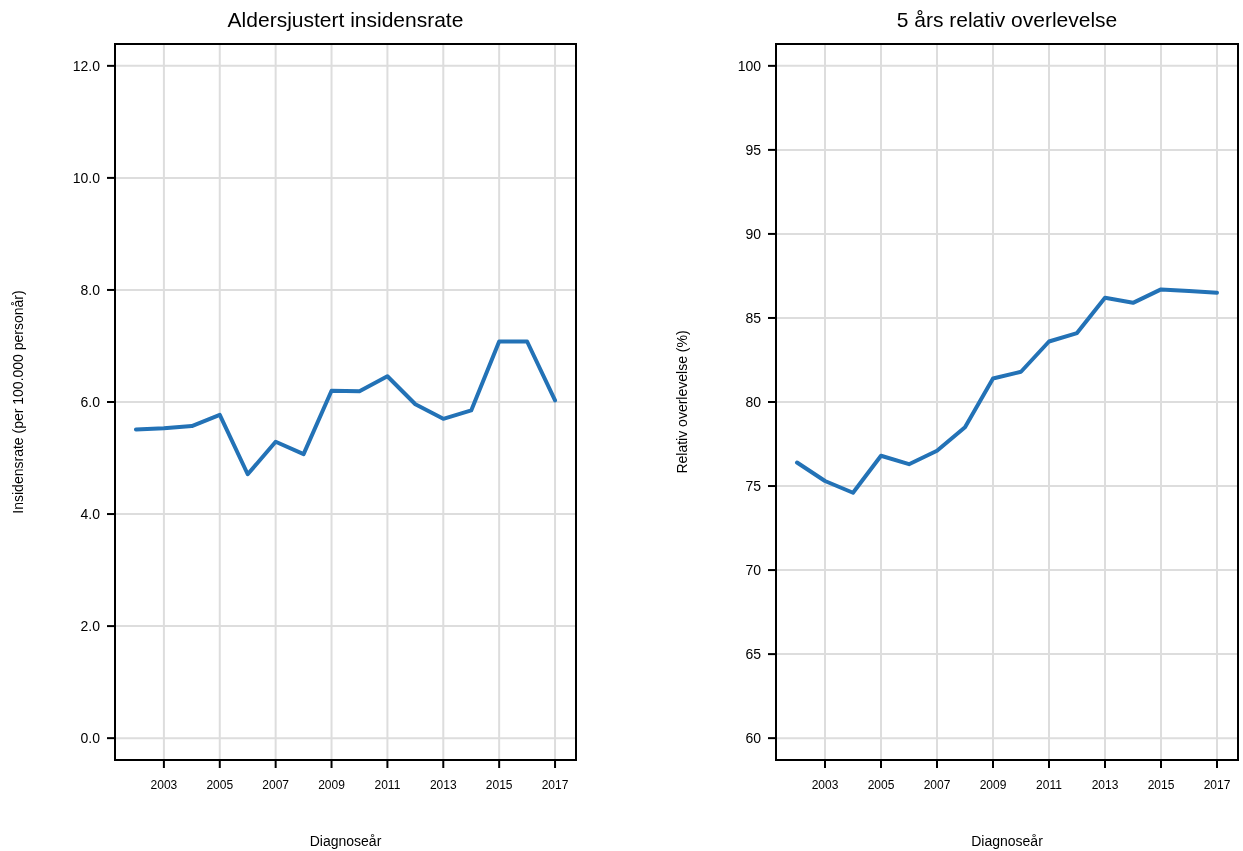 The height and width of the screenshot is (851, 1243). Describe the element at coordinates (753, 654) in the screenshot. I see `y-tick-label: 65` at that location.